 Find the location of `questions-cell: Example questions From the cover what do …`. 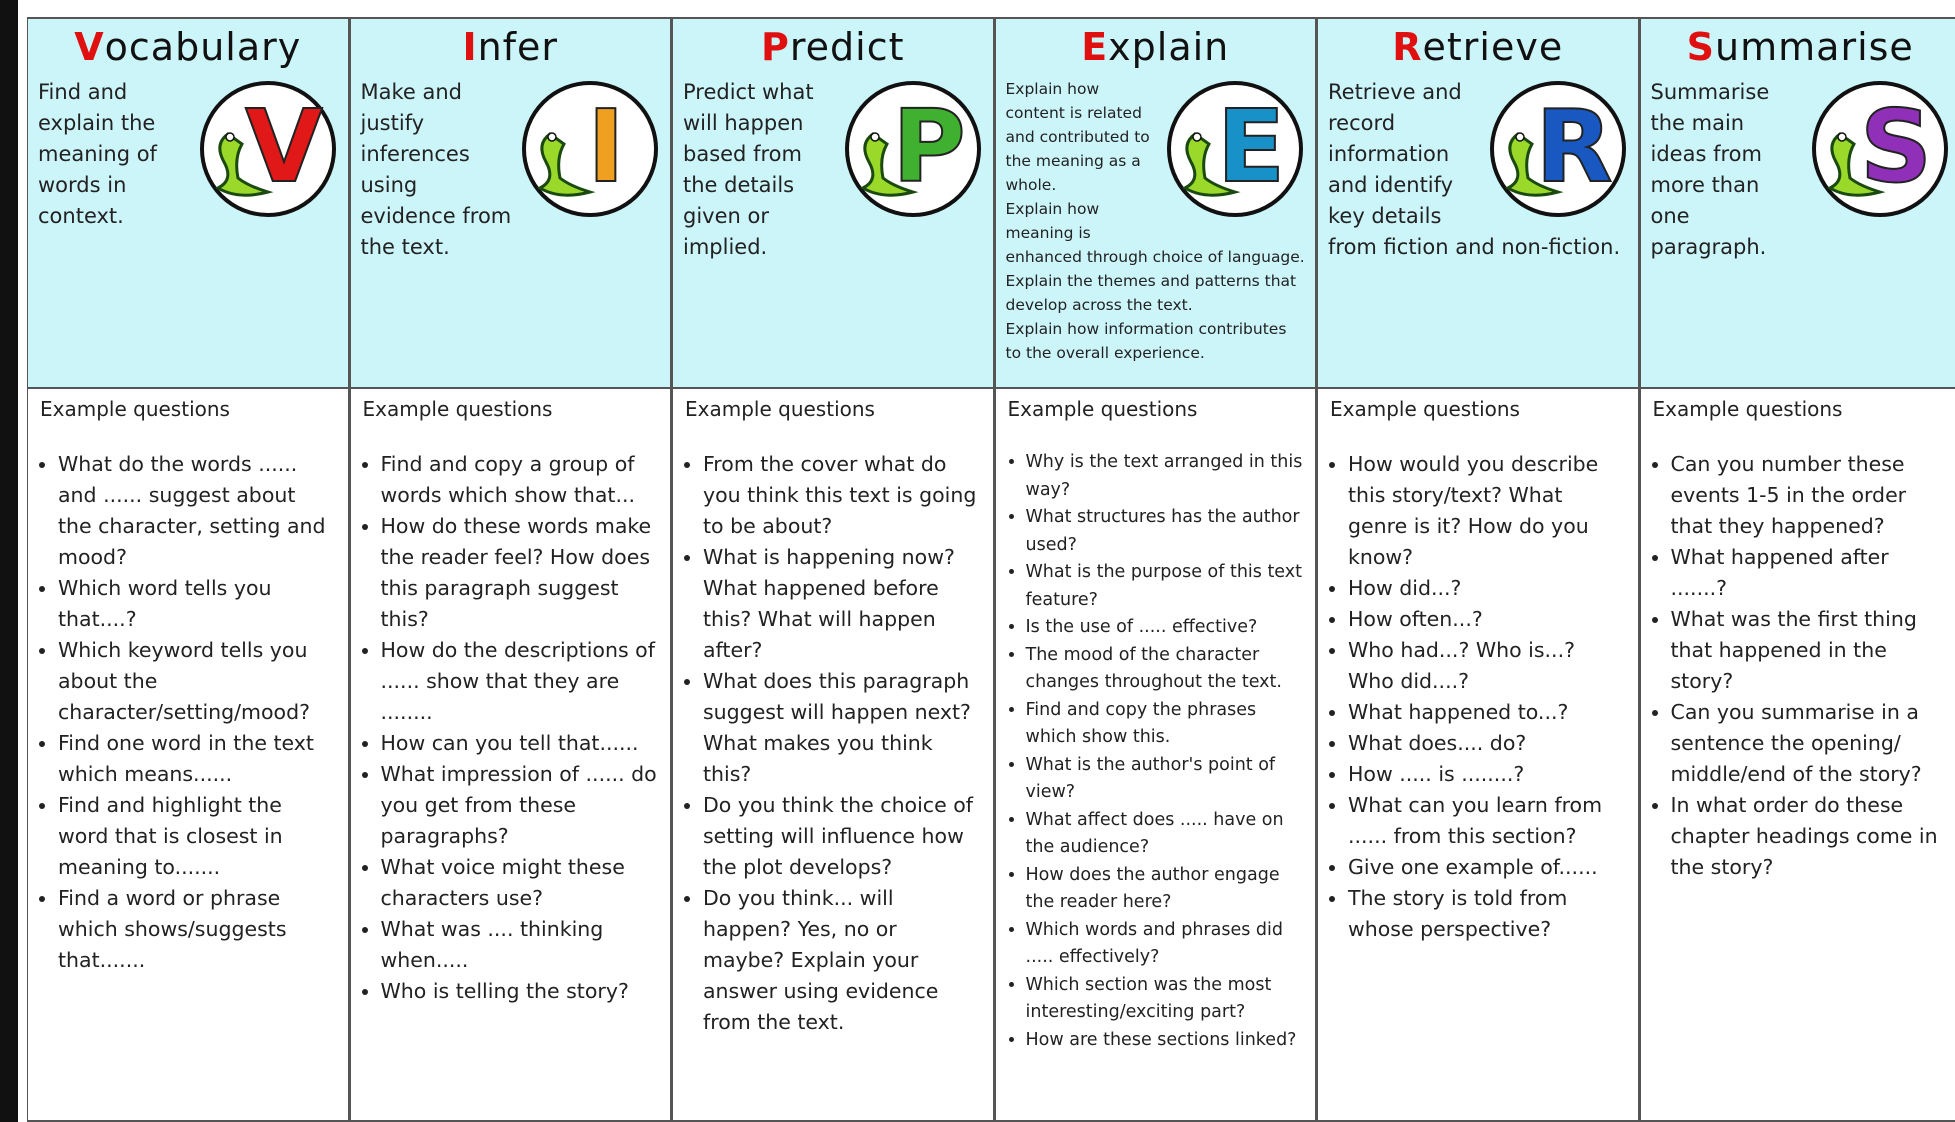

questions-cell: Example questions From the cover what do … is located at coordinates (833, 755).